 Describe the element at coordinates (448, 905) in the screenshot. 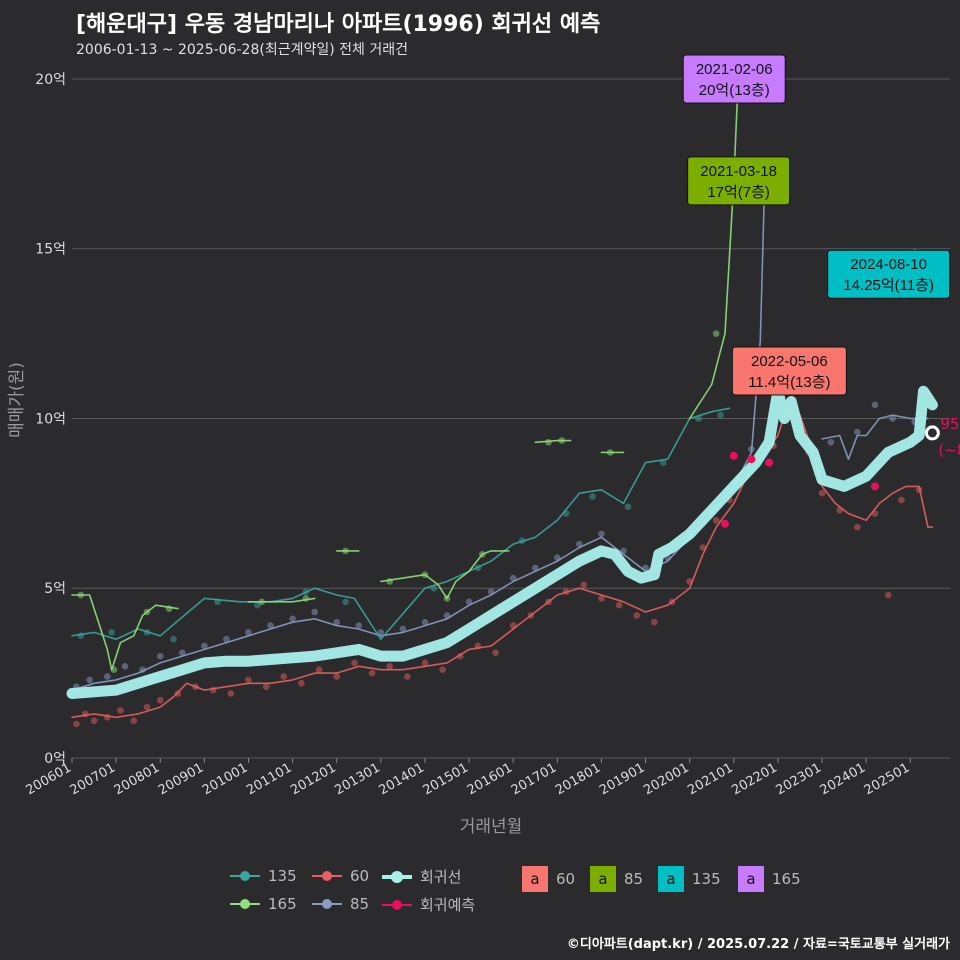

I see `legend-label-forecast: 회귀예측` at that location.